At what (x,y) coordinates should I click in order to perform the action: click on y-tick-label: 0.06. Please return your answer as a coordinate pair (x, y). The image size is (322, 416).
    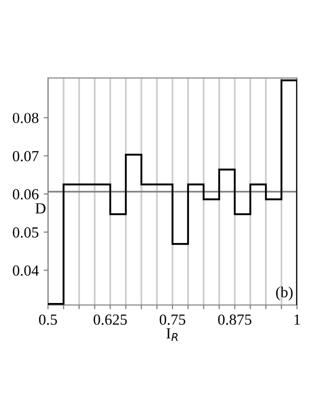
    Looking at the image, I should click on (25, 194).